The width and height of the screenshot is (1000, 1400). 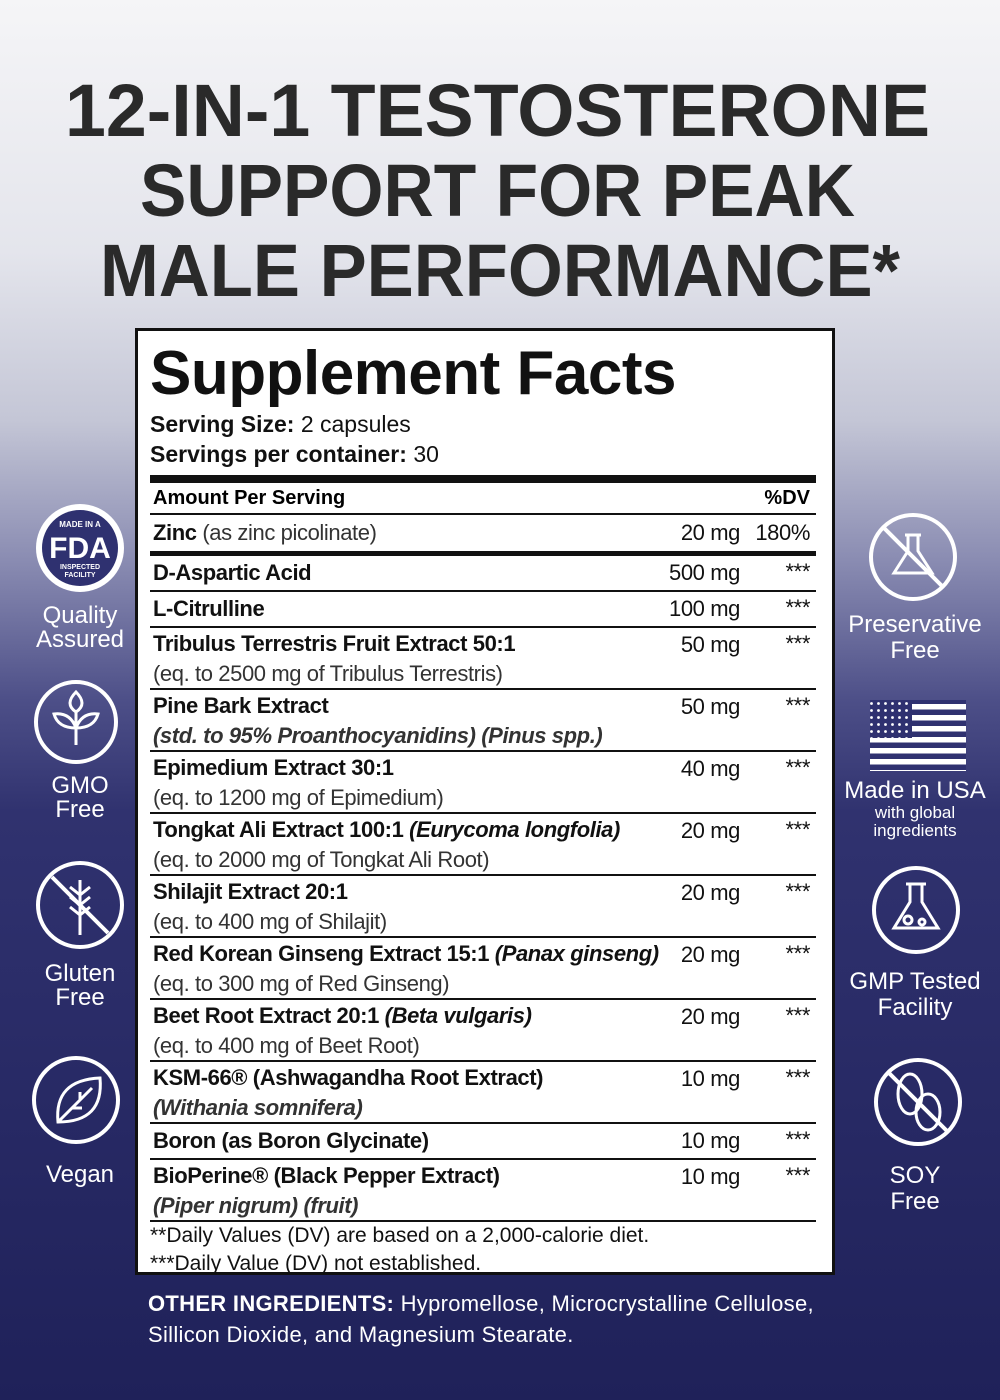 What do you see at coordinates (918, 735) in the screenshot?
I see `usa-flag-icon` at bounding box center [918, 735].